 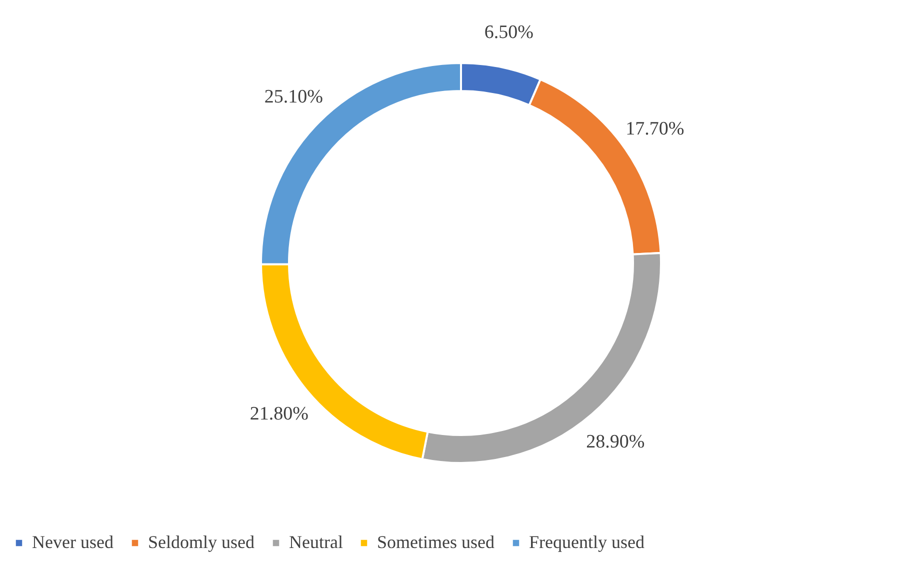 What do you see at coordinates (435, 542) in the screenshot?
I see `legend-label: Sometimes used` at bounding box center [435, 542].